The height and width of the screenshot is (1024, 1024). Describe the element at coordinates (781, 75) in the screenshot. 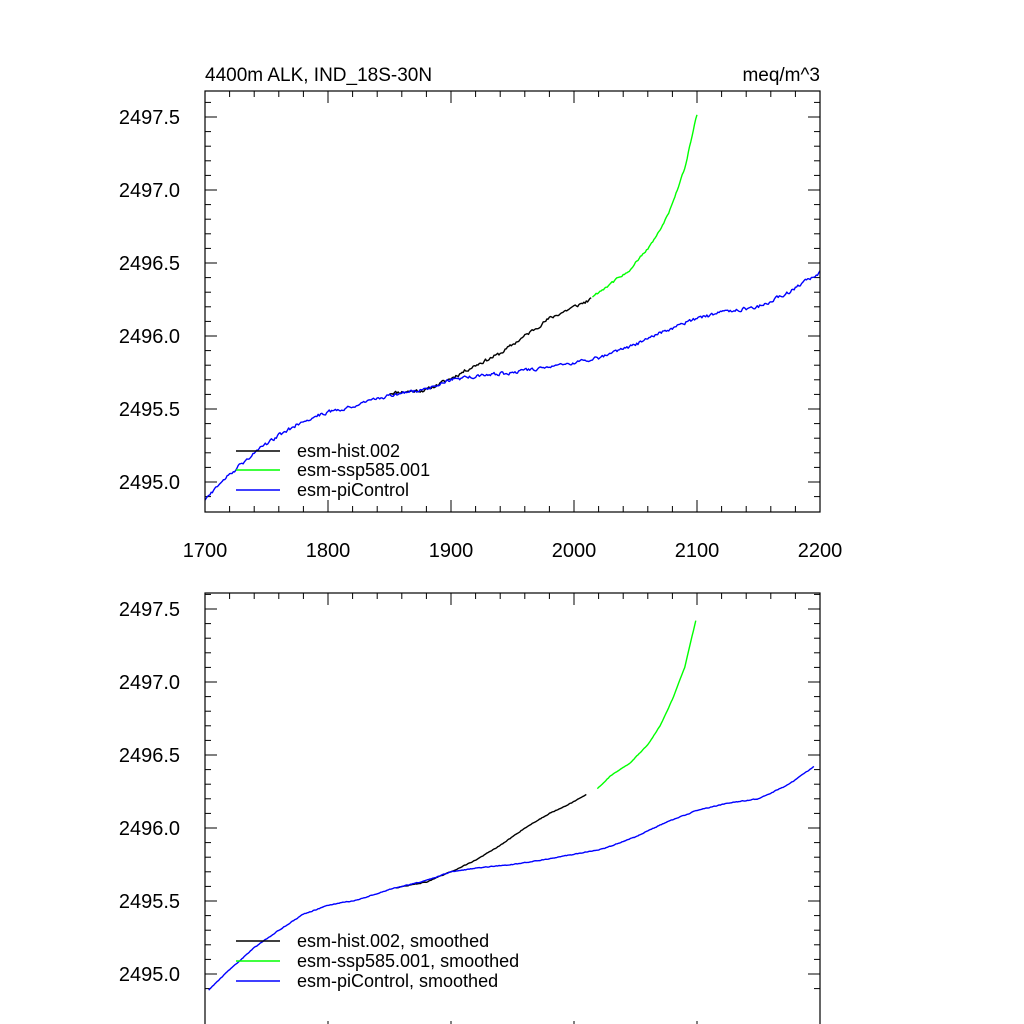

I see `units-label: meq/m^3` at that location.